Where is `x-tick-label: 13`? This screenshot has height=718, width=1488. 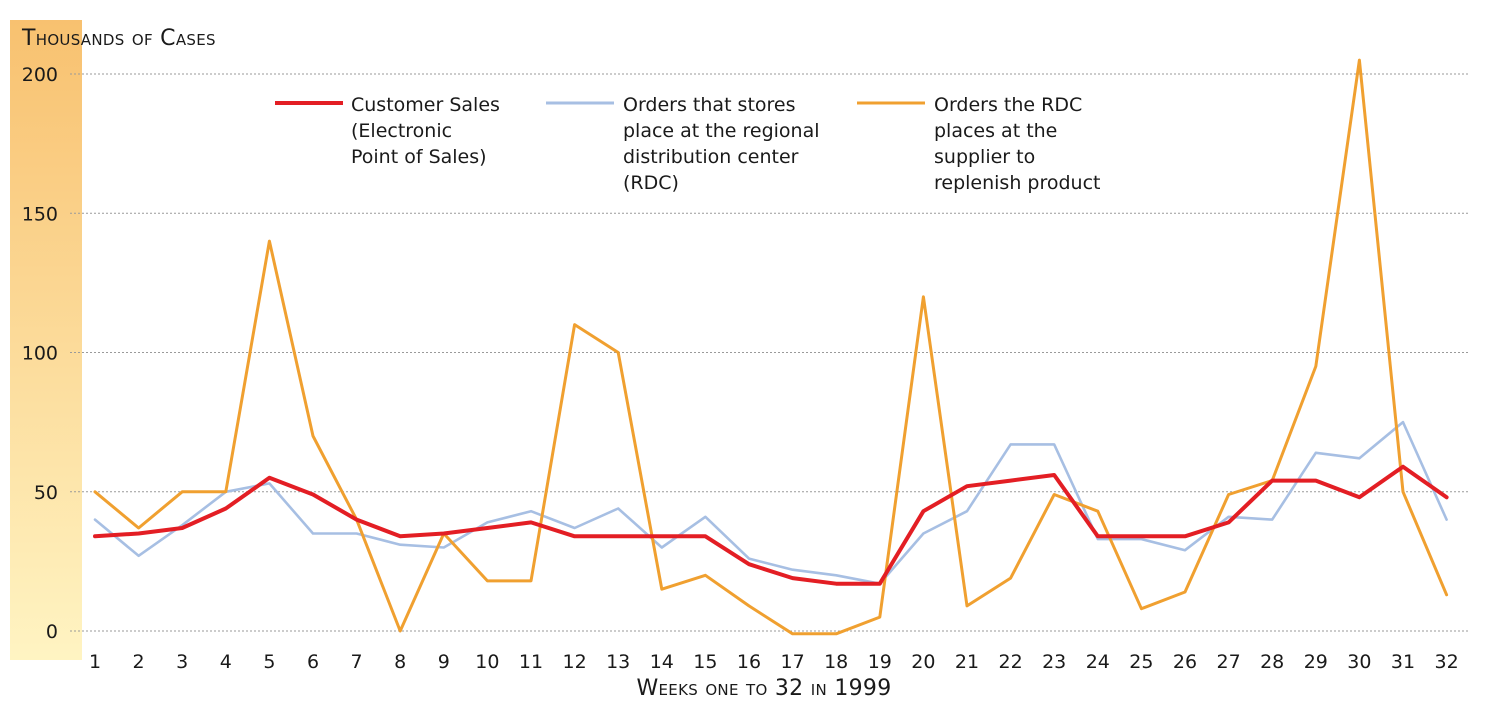 x-tick-label: 13 is located at coordinates (618, 662).